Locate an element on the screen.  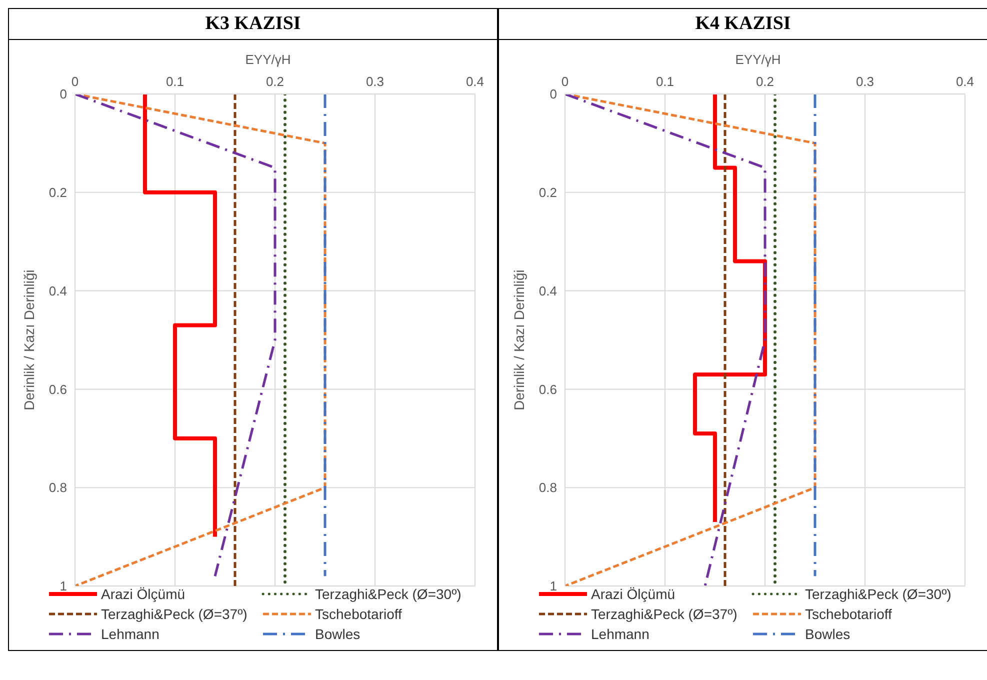
chart-title: K3 KAZISI is located at coordinates (253, 24).